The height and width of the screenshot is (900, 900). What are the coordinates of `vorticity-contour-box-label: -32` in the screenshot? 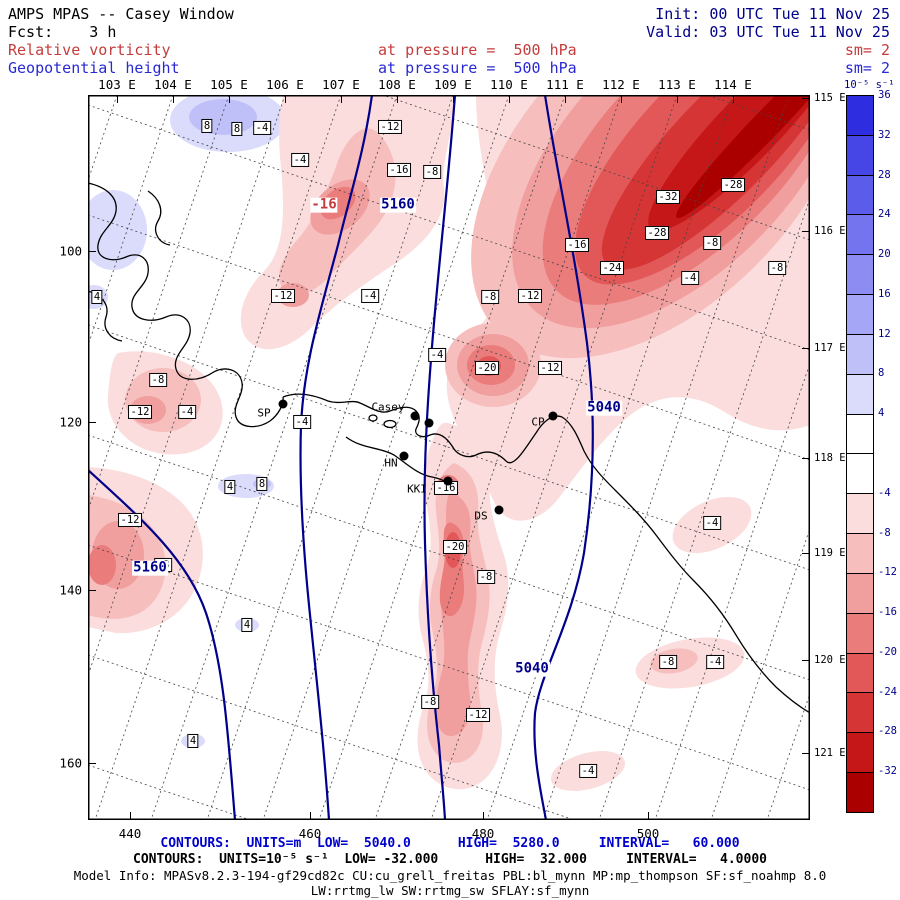 It's located at (668, 197).